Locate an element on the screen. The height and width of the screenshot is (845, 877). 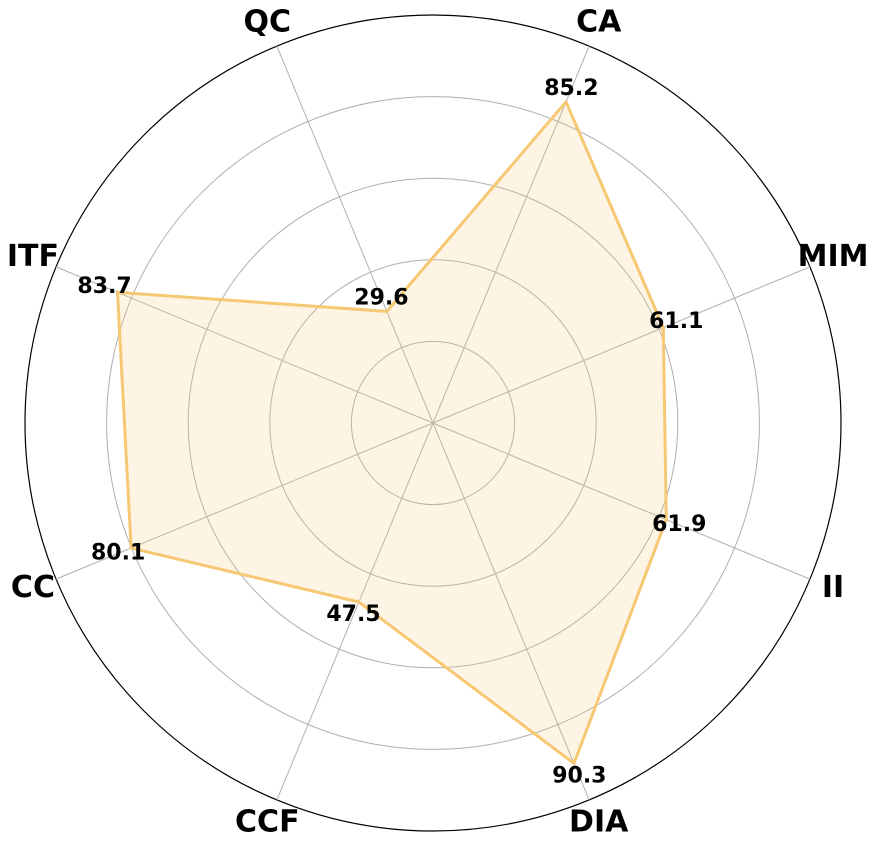
grid-circle is located at coordinates (433, 423).